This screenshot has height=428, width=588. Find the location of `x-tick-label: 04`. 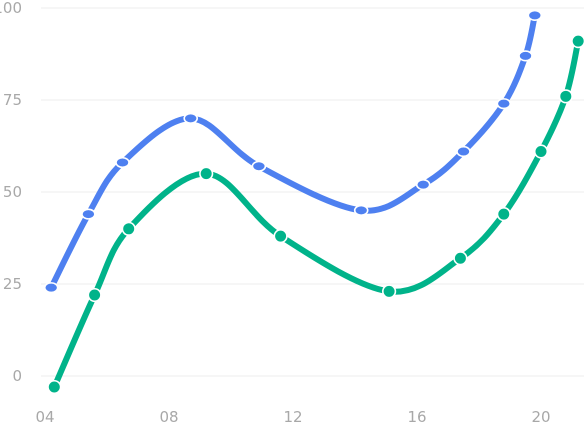

x-tick-label: 04 is located at coordinates (44, 417).